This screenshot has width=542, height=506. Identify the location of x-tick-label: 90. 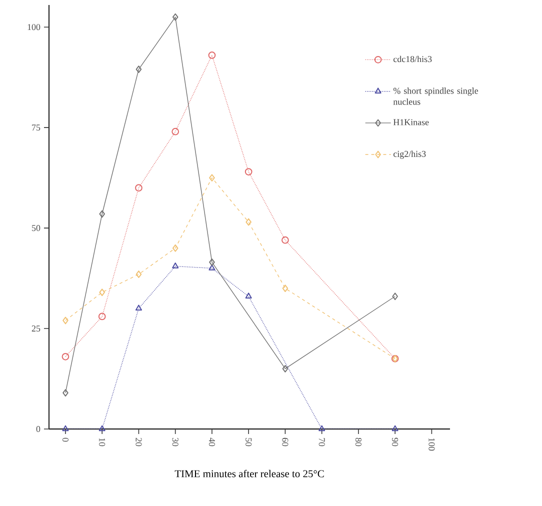
(395, 442).